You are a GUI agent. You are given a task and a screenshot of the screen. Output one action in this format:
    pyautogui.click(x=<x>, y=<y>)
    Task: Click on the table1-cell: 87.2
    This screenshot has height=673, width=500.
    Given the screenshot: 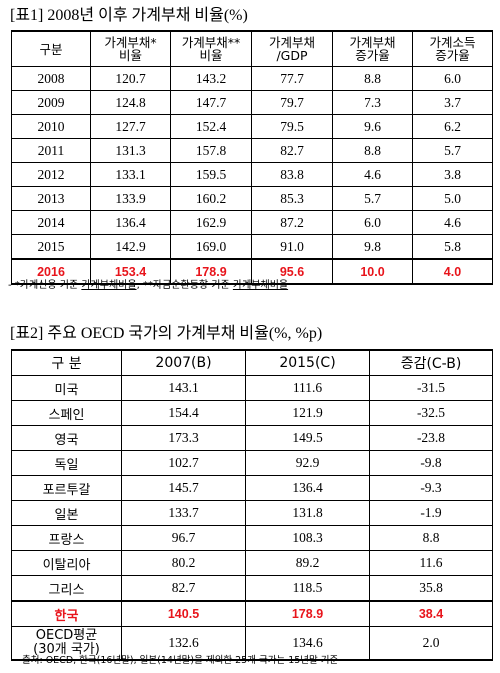 What is the action you would take?
    pyautogui.click(x=292, y=222)
    